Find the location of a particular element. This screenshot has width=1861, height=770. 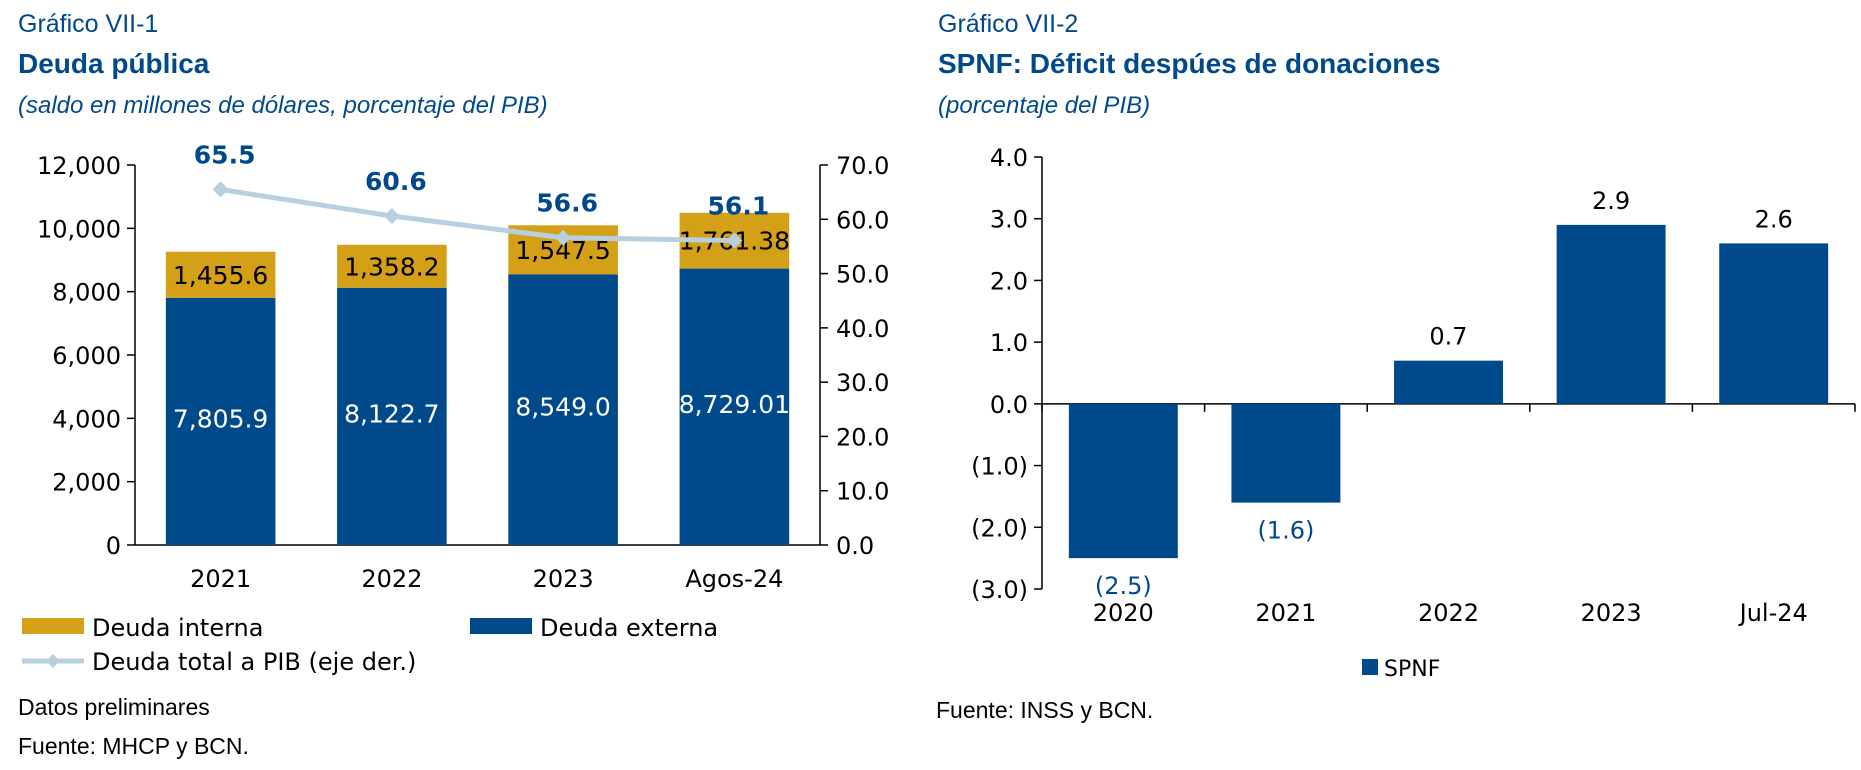

chart-title: SPNF: Déficit despúes de donaciones is located at coordinates (1189, 63).